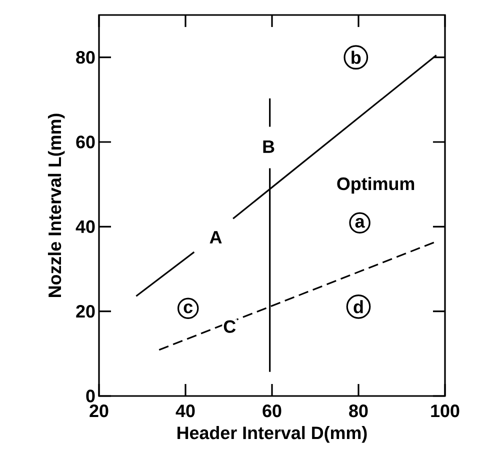 The height and width of the screenshot is (470, 477). Describe the element at coordinates (358, 411) in the screenshot. I see `x-tick-label: 80` at that location.